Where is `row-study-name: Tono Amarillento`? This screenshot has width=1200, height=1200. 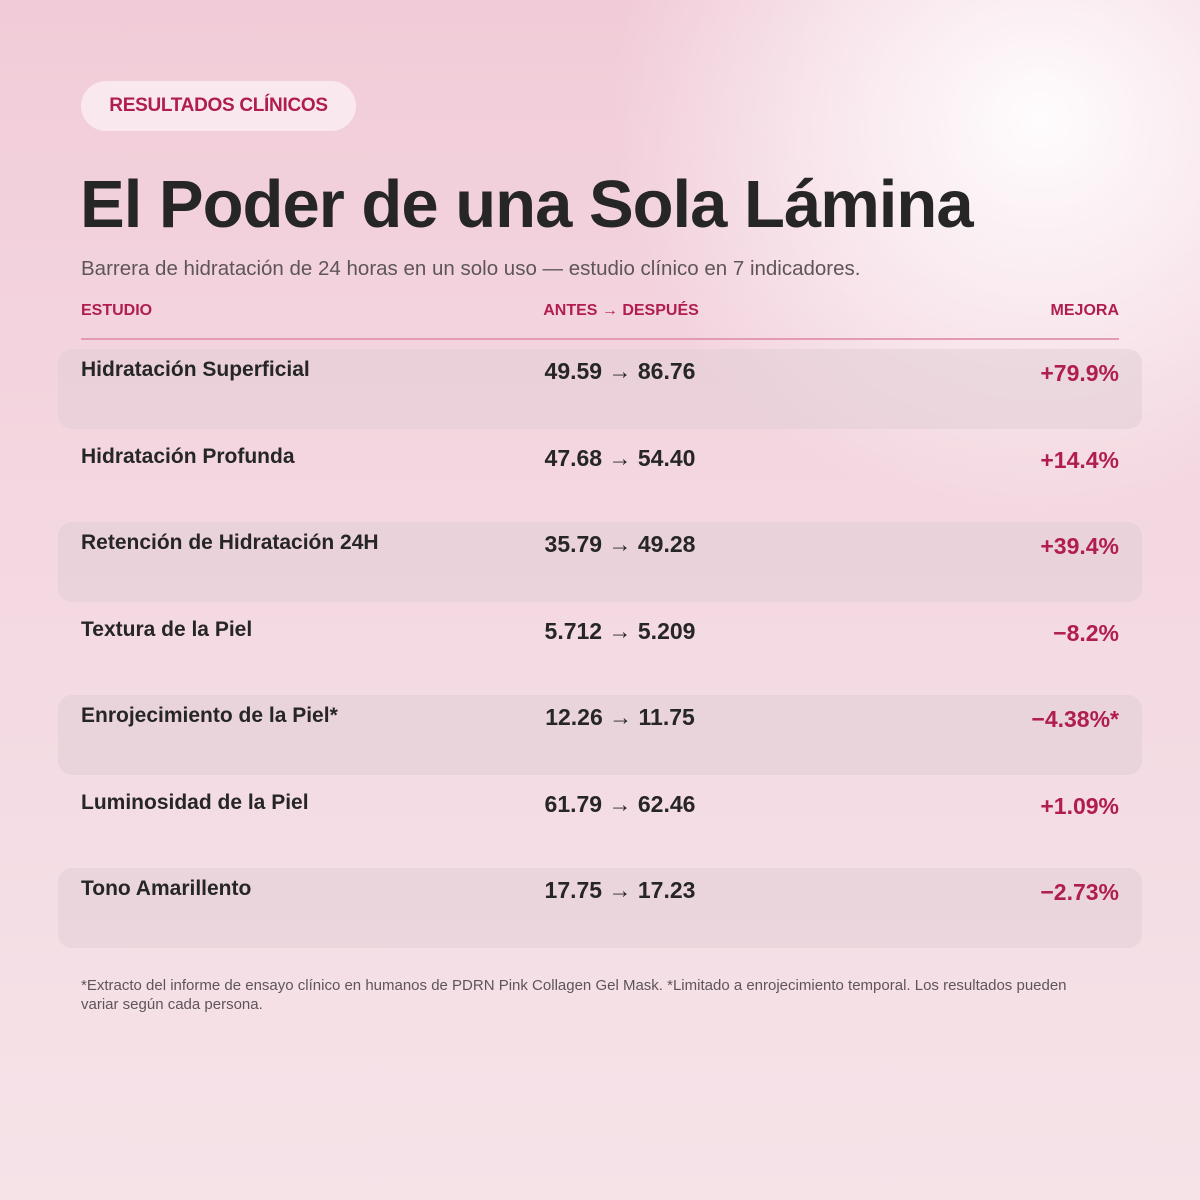 row-study-name: Tono Amarillento is located at coordinates (166, 888).